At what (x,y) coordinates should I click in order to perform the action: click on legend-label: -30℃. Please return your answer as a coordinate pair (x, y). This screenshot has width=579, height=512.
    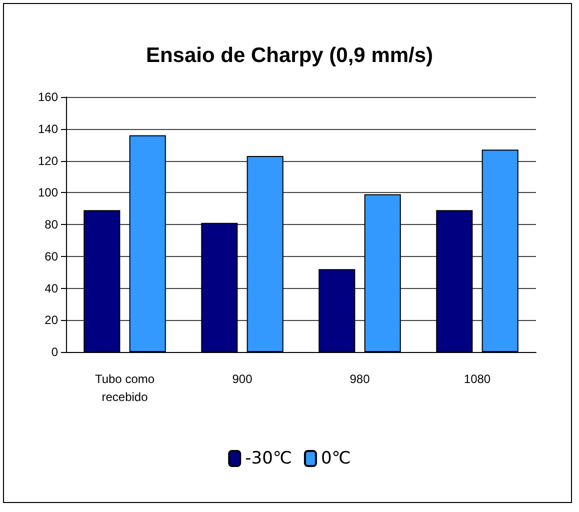
    Looking at the image, I should click on (268, 458).